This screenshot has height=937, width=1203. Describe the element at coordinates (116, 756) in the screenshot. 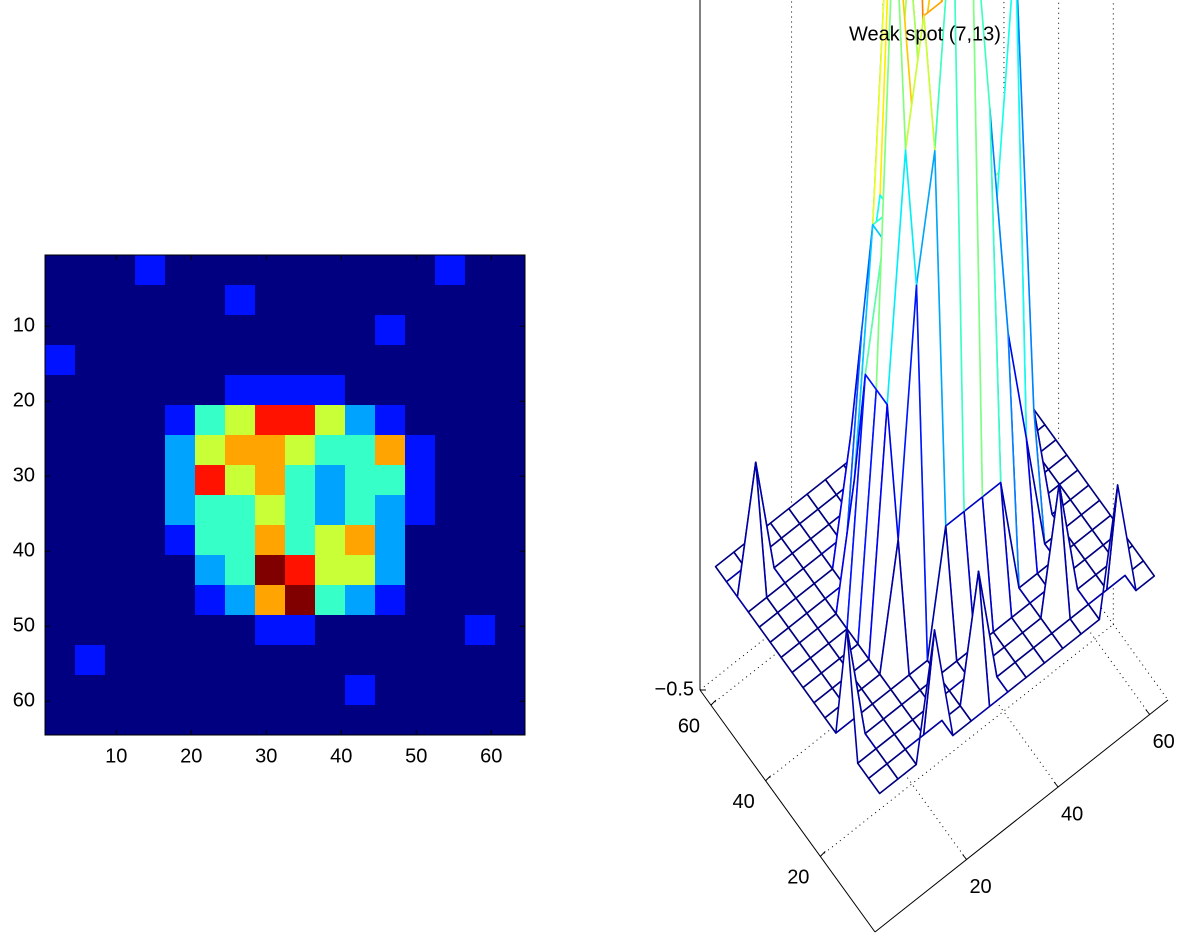

I see `x-tick-label: 10` at that location.